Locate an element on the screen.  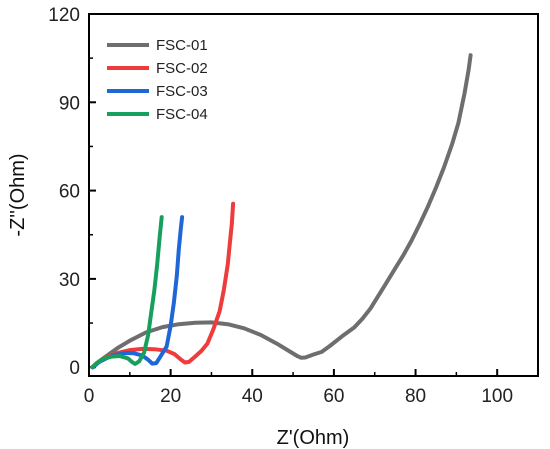
y-axis-title: -Z''(Ohm) is located at coordinates (18, 194).